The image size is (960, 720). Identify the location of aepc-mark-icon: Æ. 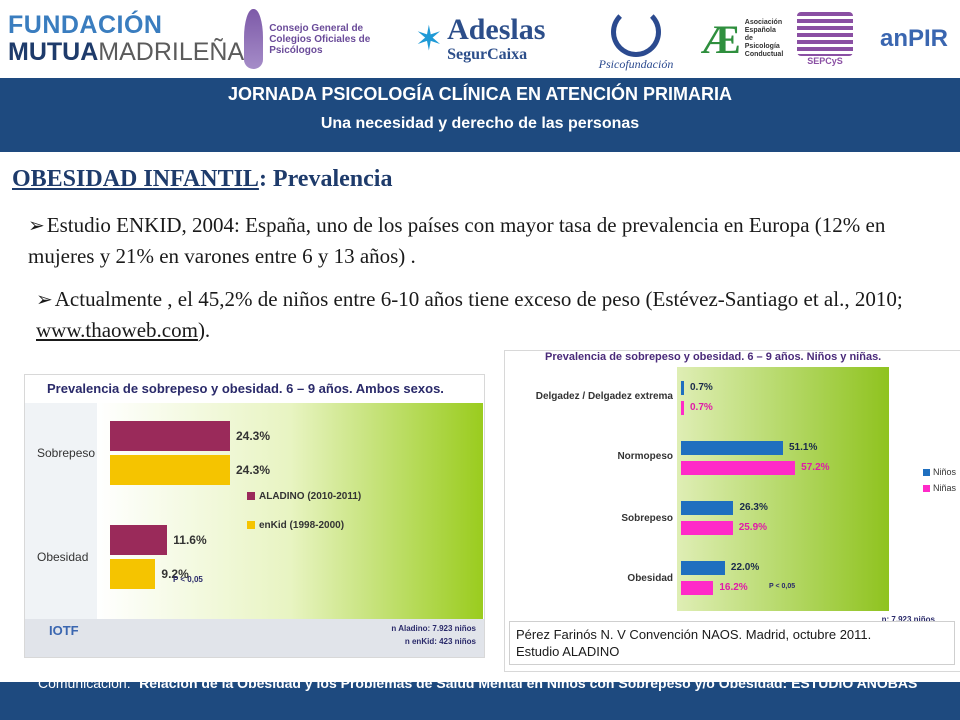
(720, 39).